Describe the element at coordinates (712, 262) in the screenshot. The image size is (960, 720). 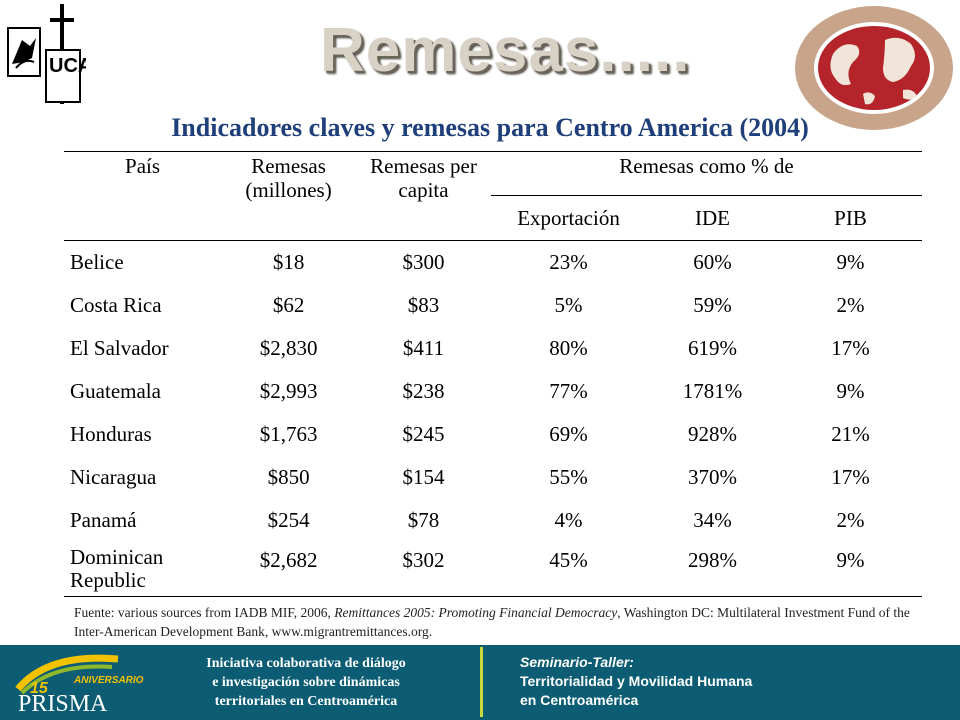
I see `ide-cell: 60%` at that location.